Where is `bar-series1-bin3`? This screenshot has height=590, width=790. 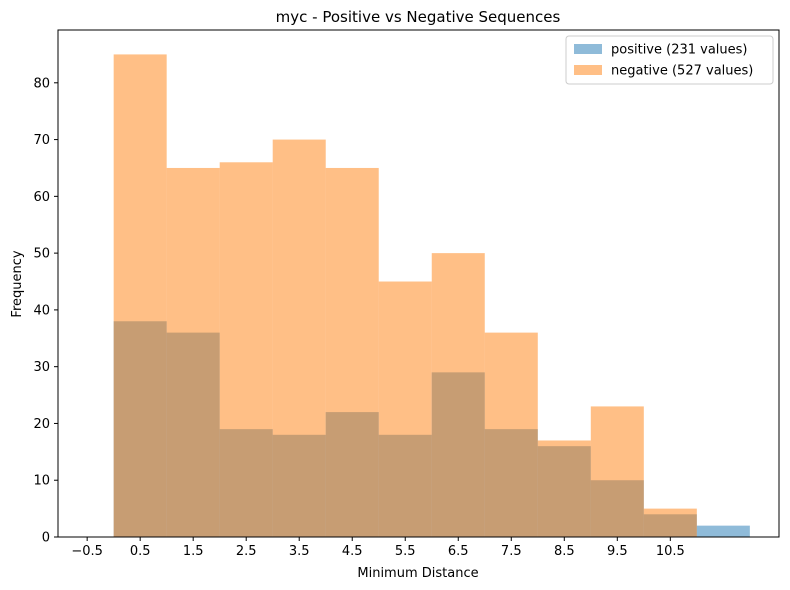
bar-series1-bin3 is located at coordinates (299, 338).